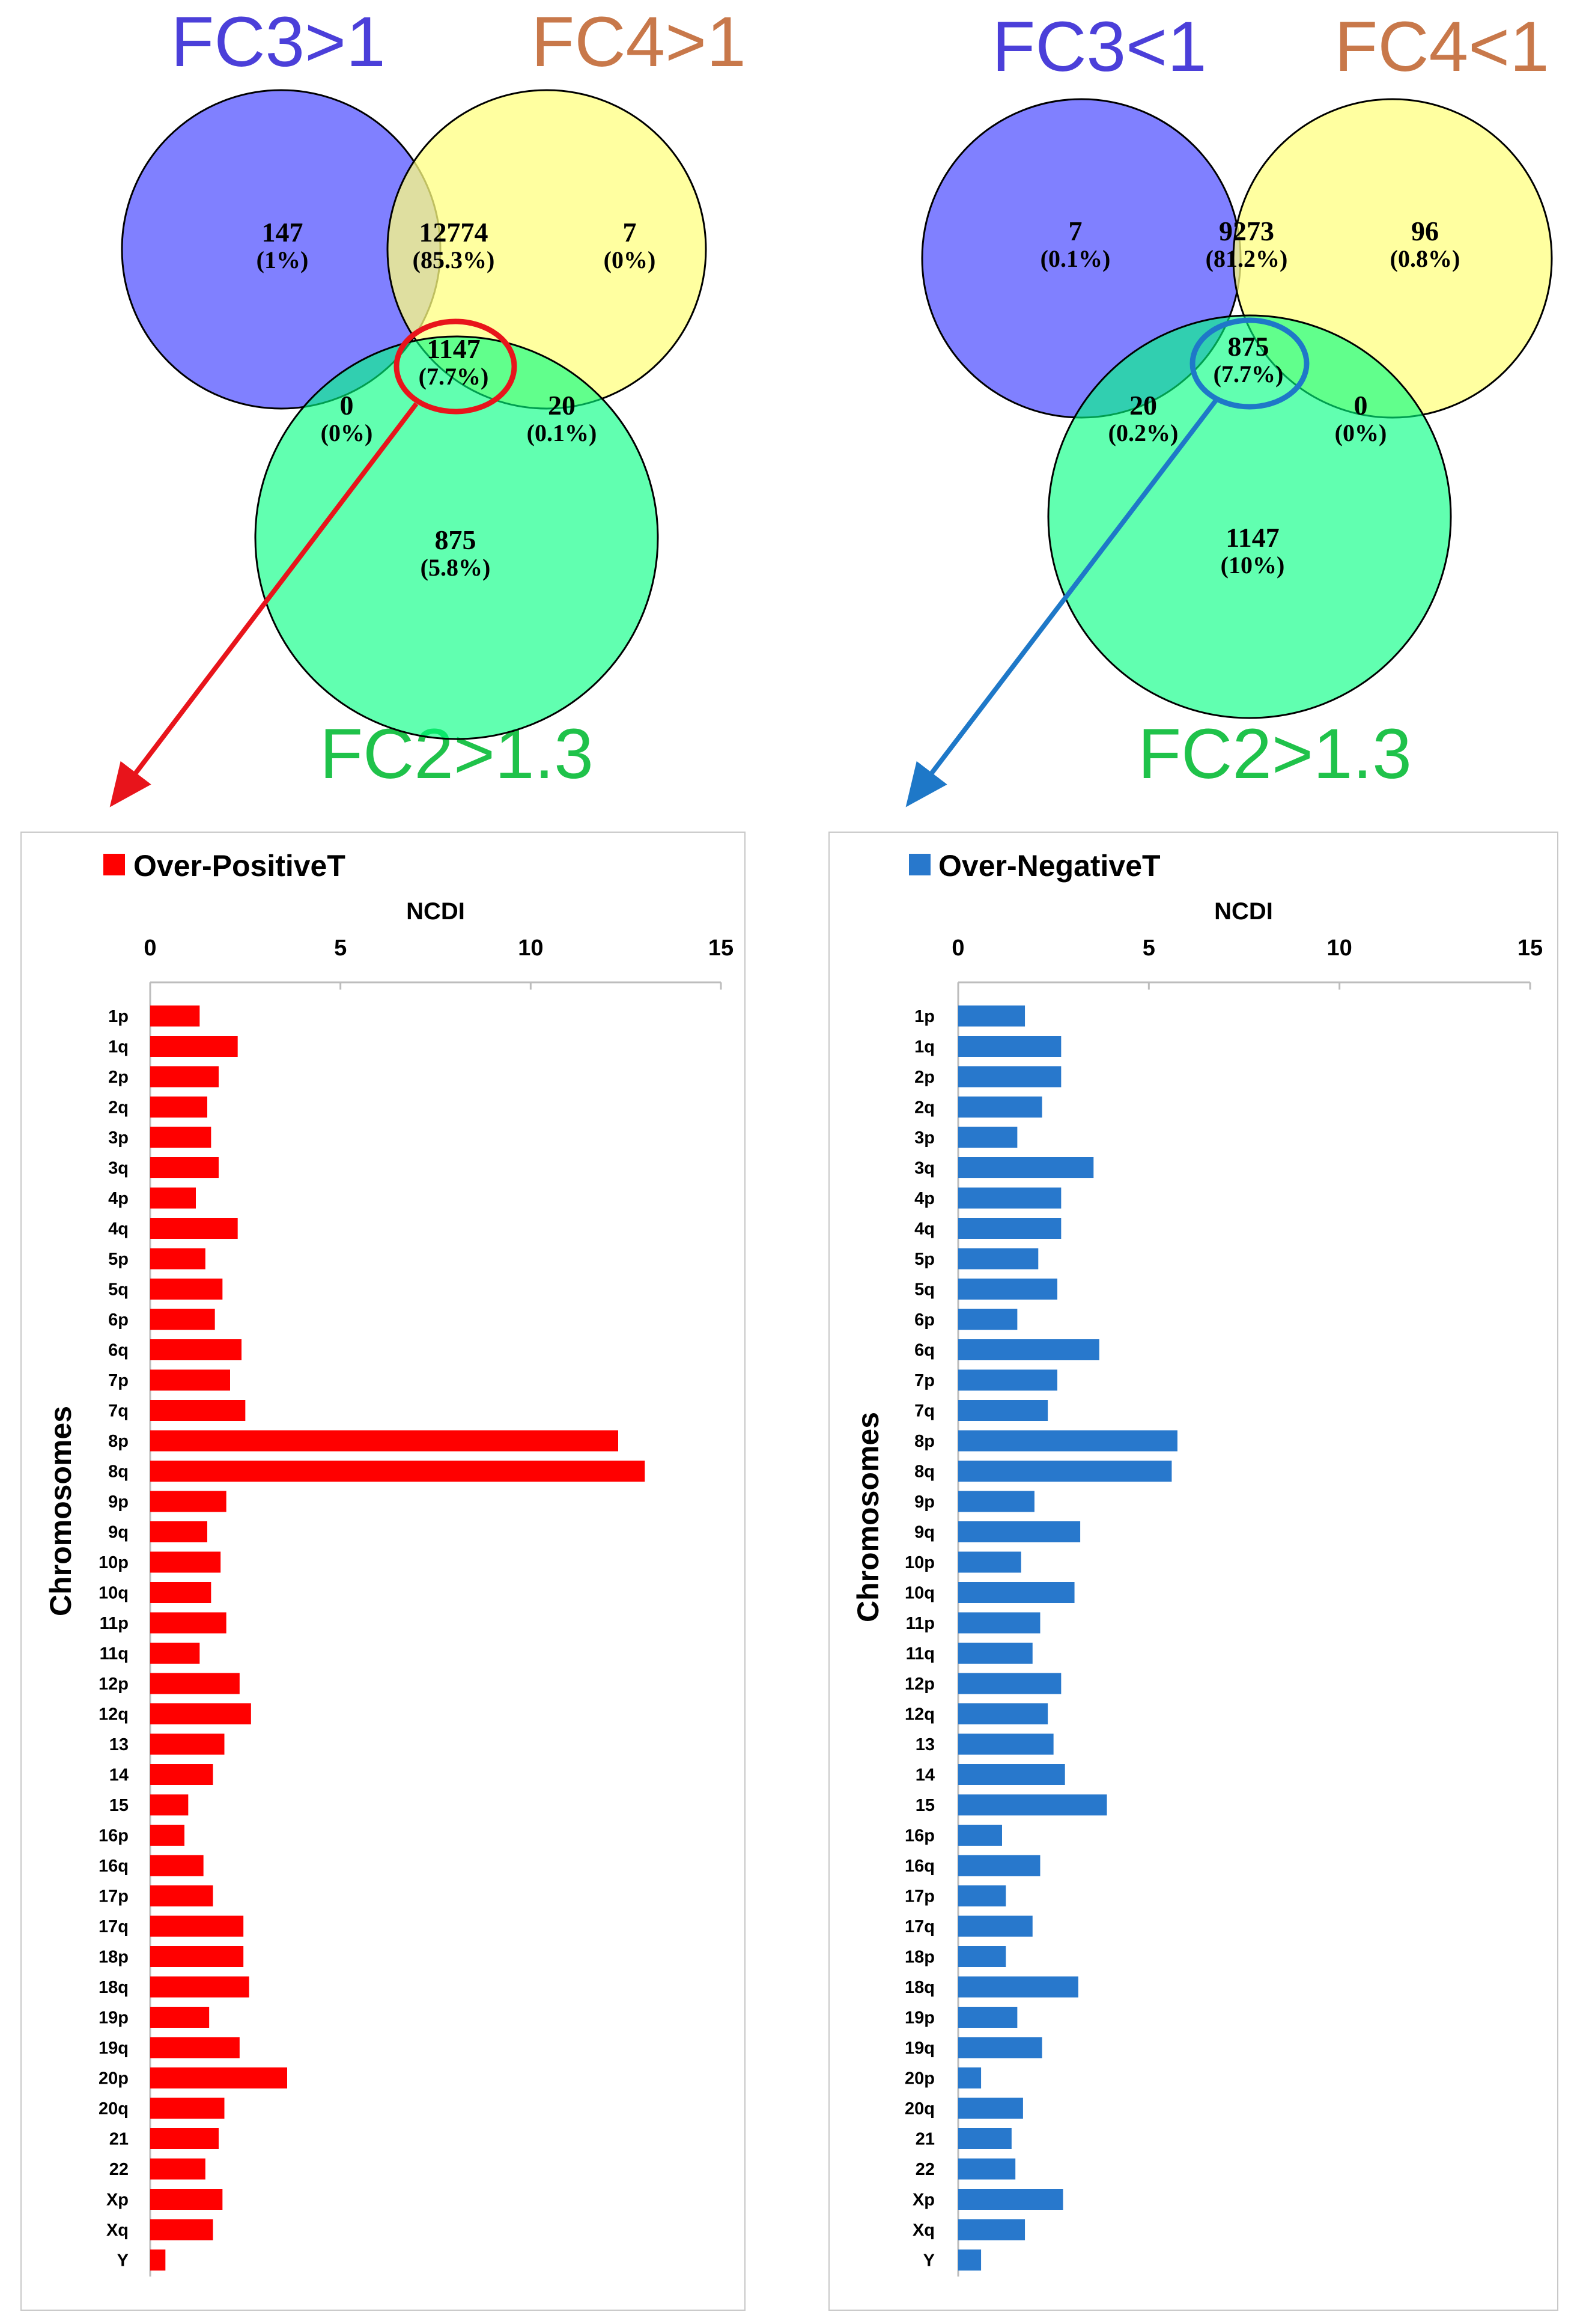  Describe the element at coordinates (114, 1988) in the screenshot. I see `category-label: 18q` at that location.